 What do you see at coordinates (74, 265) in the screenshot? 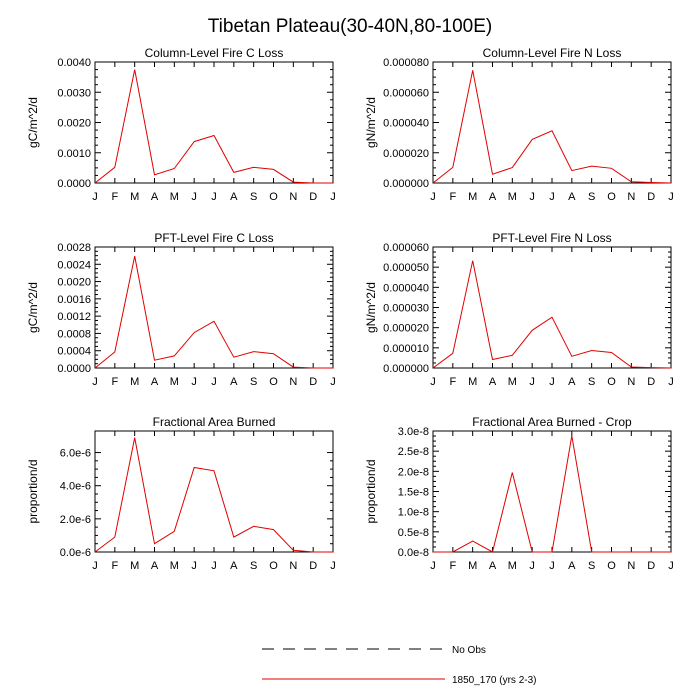
I see `y-tick-label: 0.0024` at bounding box center [74, 265].